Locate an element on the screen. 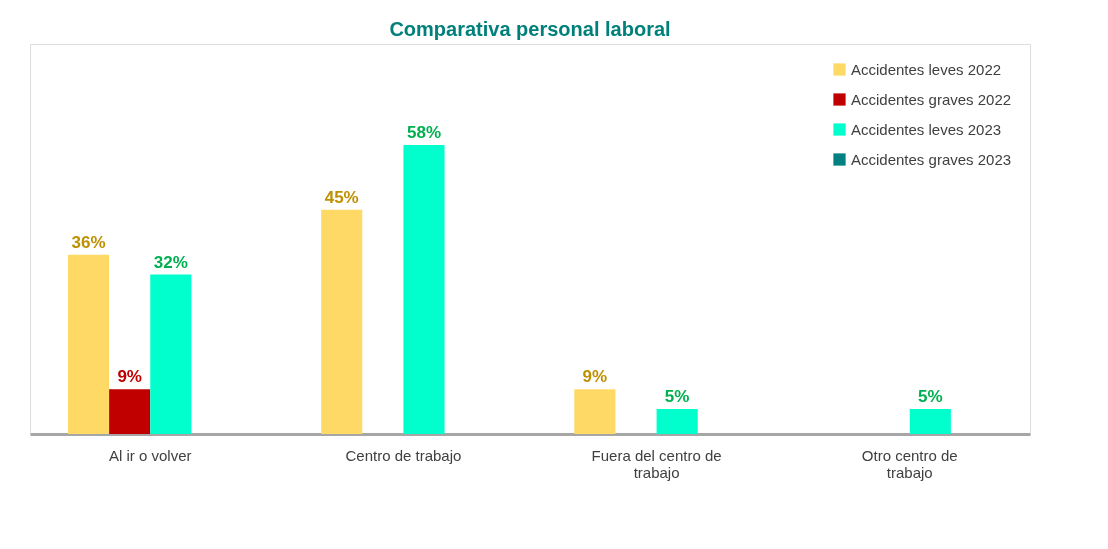 The width and height of the screenshot is (1108, 549). data-label: 32% is located at coordinates (170, 262).